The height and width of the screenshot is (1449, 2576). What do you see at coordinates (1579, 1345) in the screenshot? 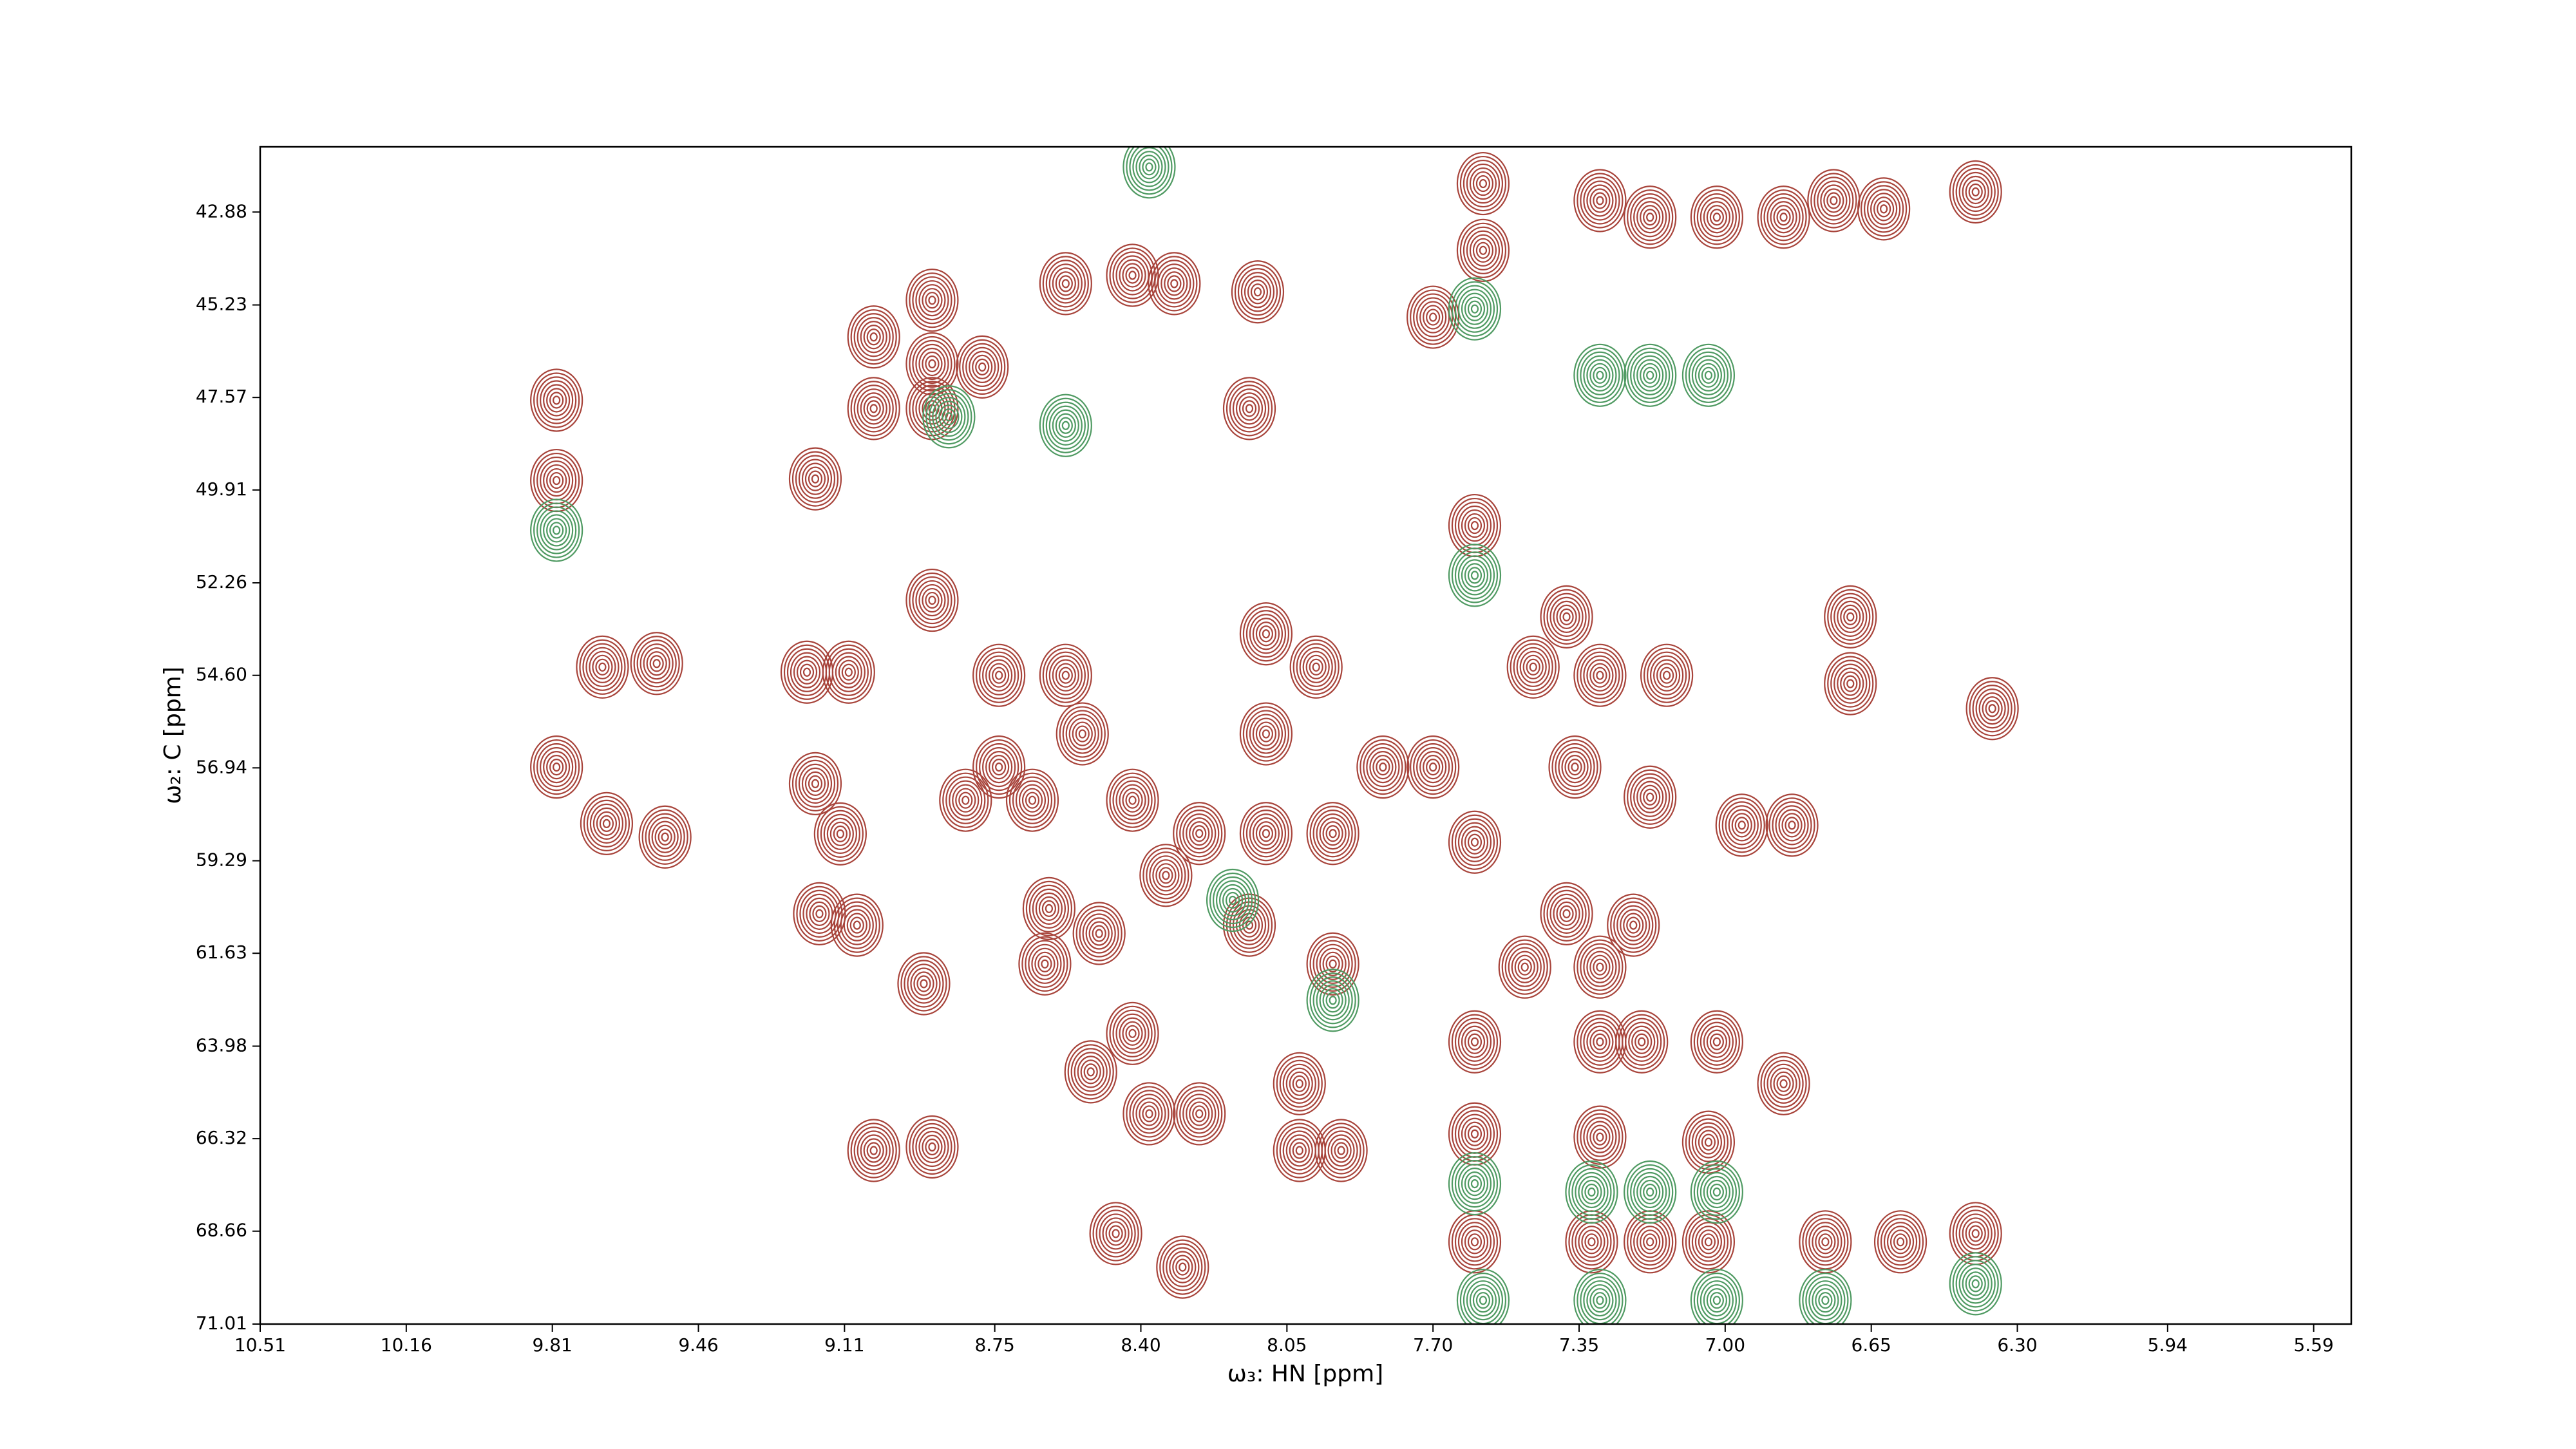
I see `x-tick-label: 7.35` at bounding box center [1579, 1345].